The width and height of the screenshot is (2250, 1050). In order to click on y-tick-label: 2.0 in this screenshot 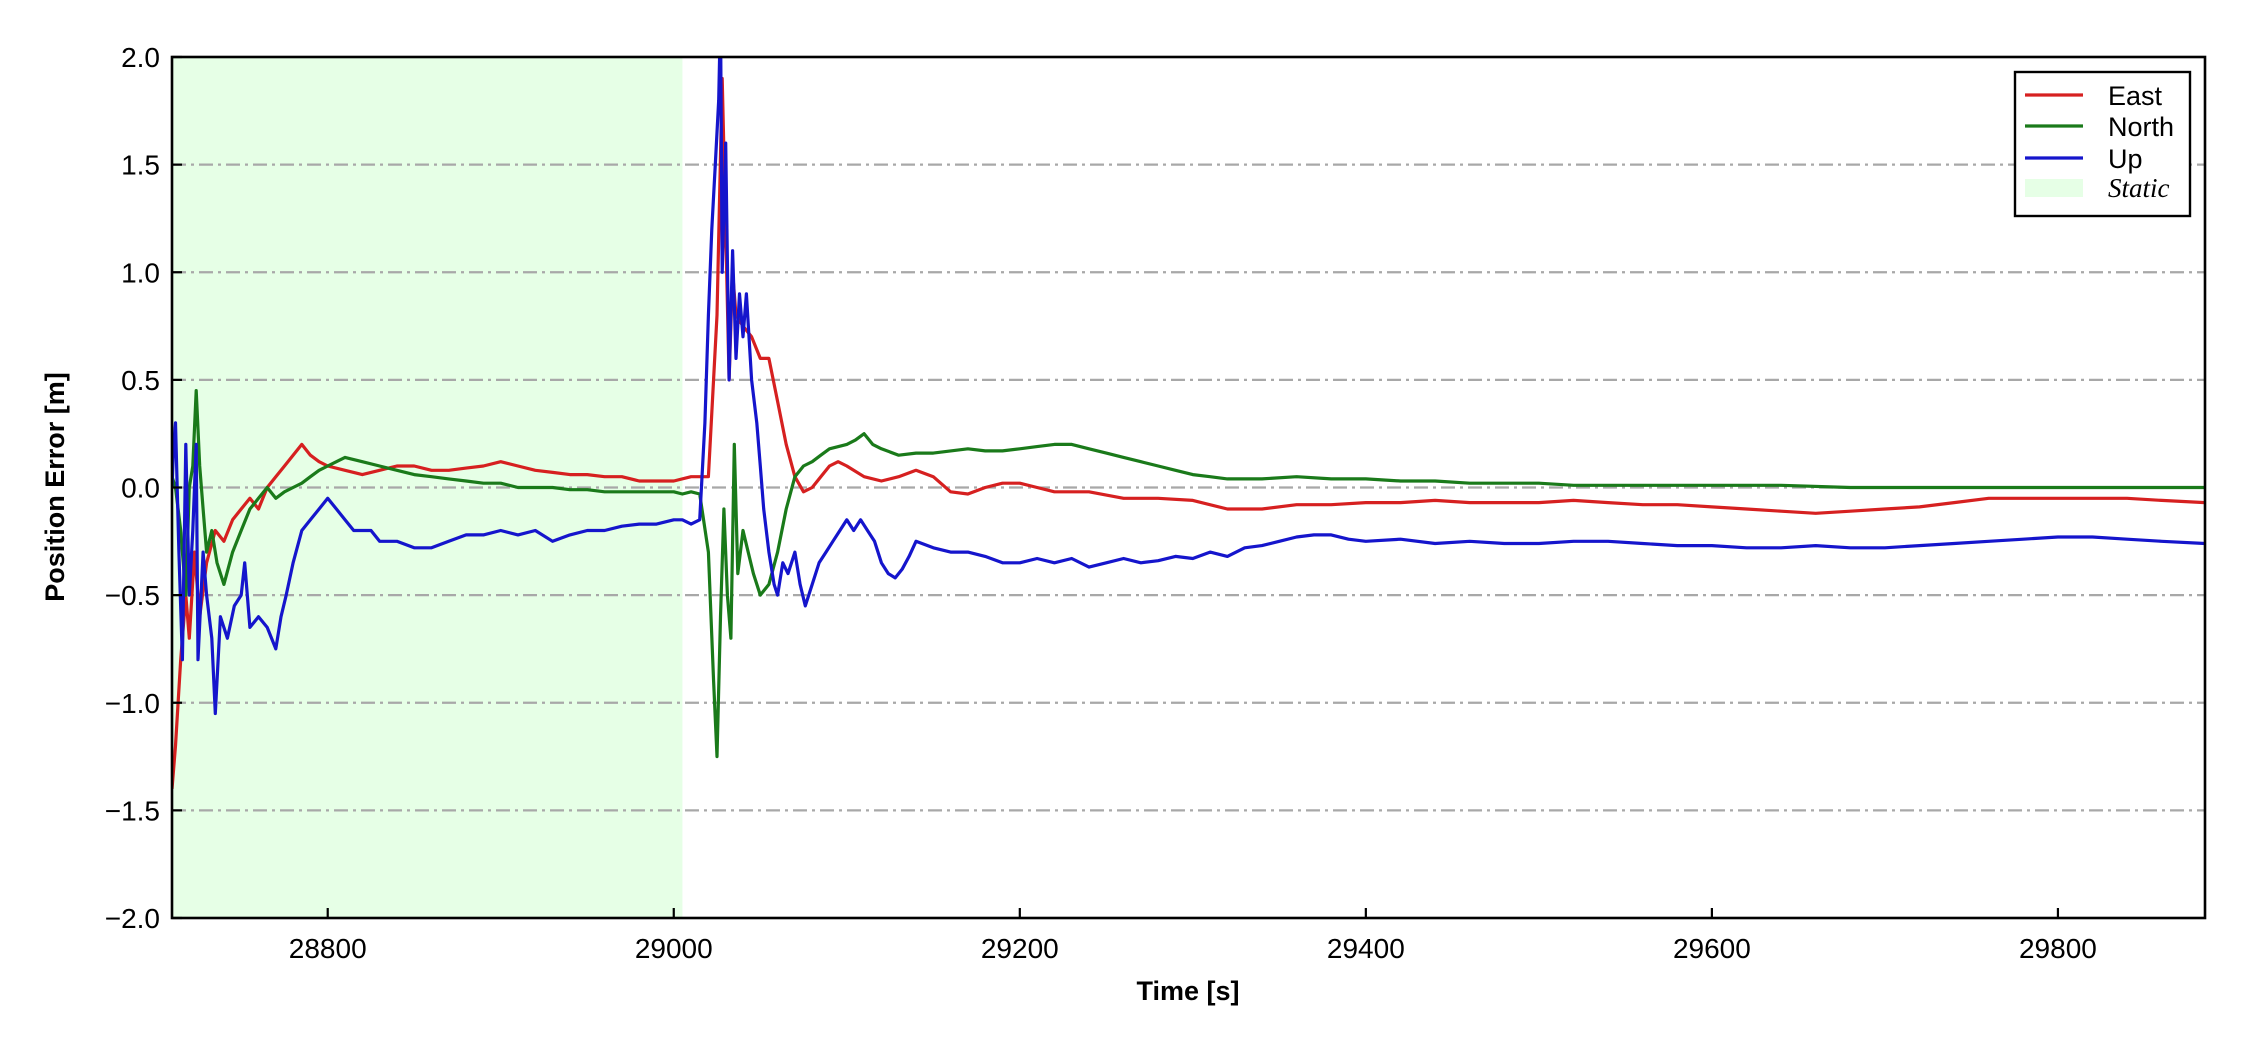, I will do `click(140, 57)`.